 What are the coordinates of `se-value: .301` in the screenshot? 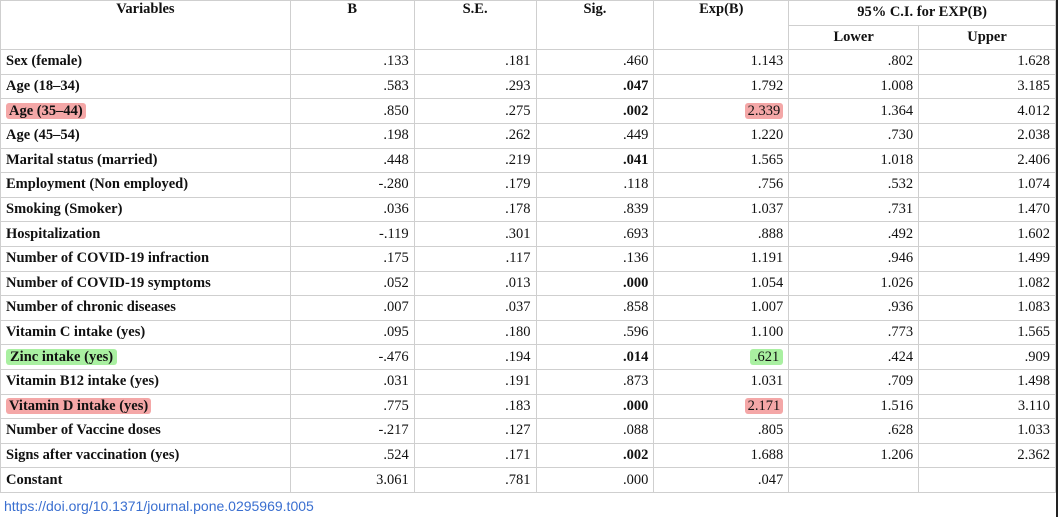 It's located at (518, 233).